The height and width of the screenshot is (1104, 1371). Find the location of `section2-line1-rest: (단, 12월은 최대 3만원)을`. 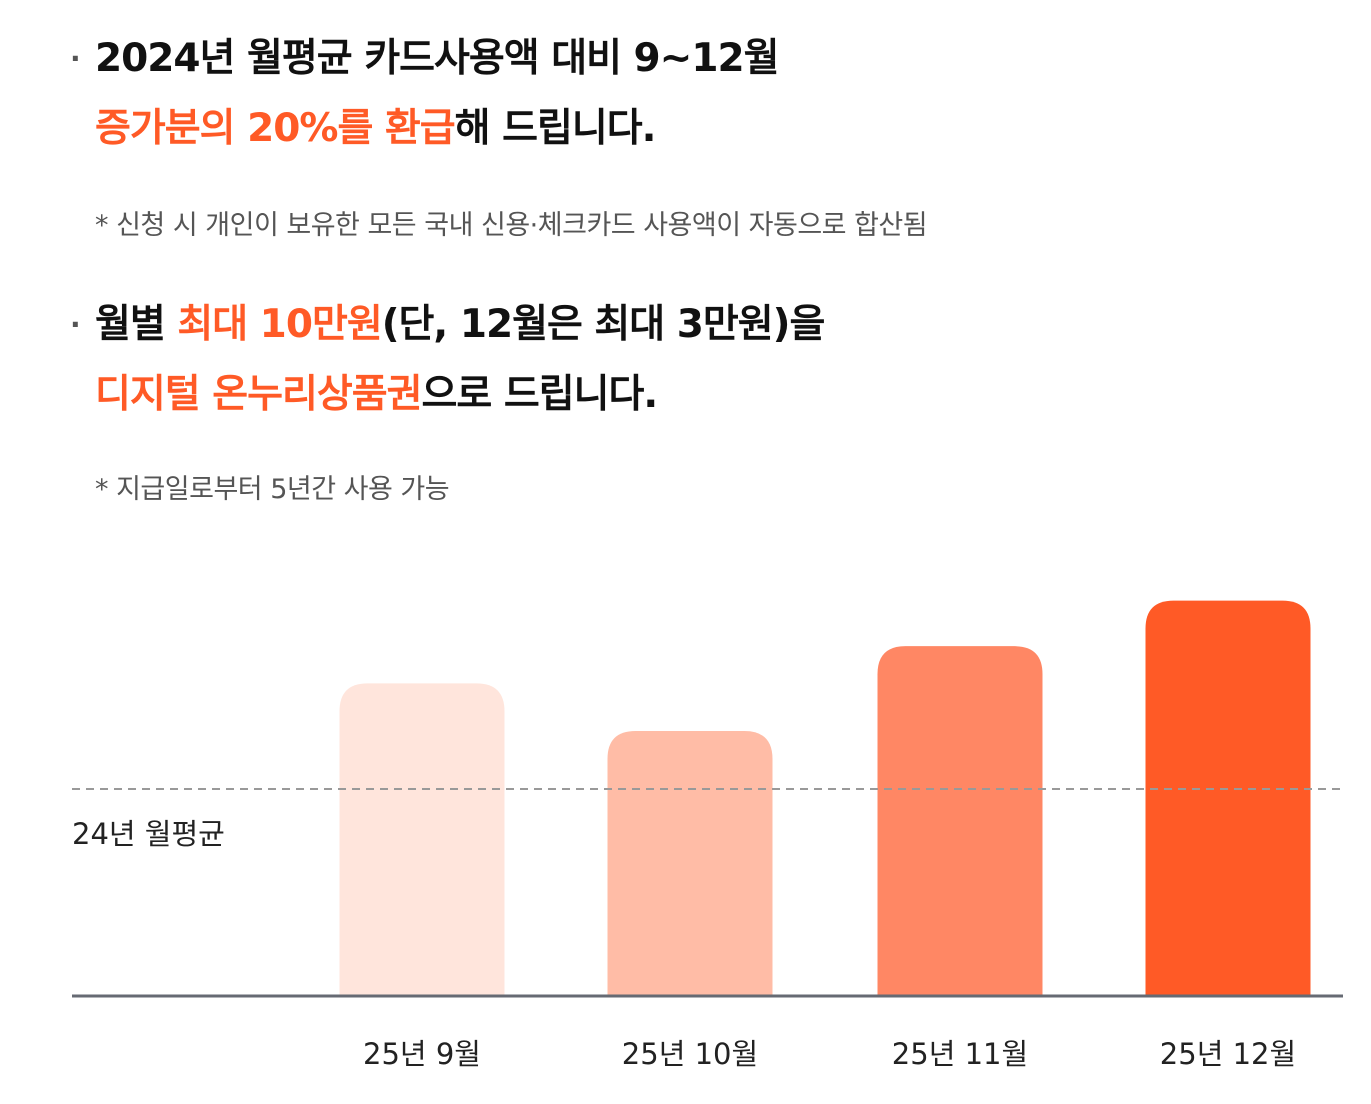

section2-line1-rest: (단, 12월은 최대 3만원)을 is located at coordinates (603, 324).